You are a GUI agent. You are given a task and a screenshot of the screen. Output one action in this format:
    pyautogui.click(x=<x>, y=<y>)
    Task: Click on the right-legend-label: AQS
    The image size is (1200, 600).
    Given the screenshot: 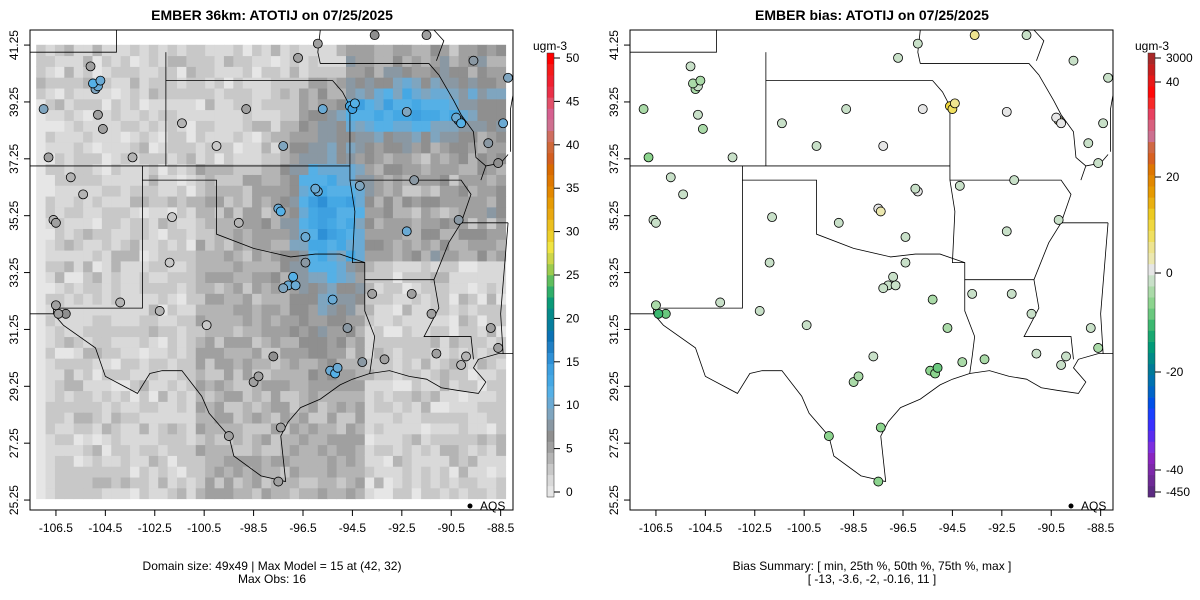 What is the action you would take?
    pyautogui.click(x=1093, y=506)
    